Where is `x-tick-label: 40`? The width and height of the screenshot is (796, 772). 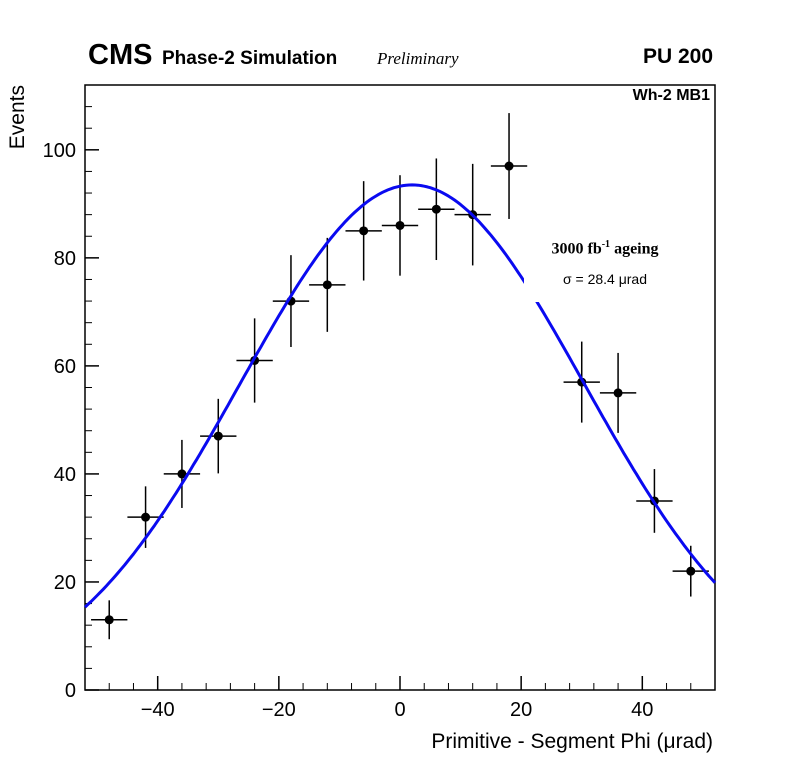 x-tick-label: 40 is located at coordinates (642, 710).